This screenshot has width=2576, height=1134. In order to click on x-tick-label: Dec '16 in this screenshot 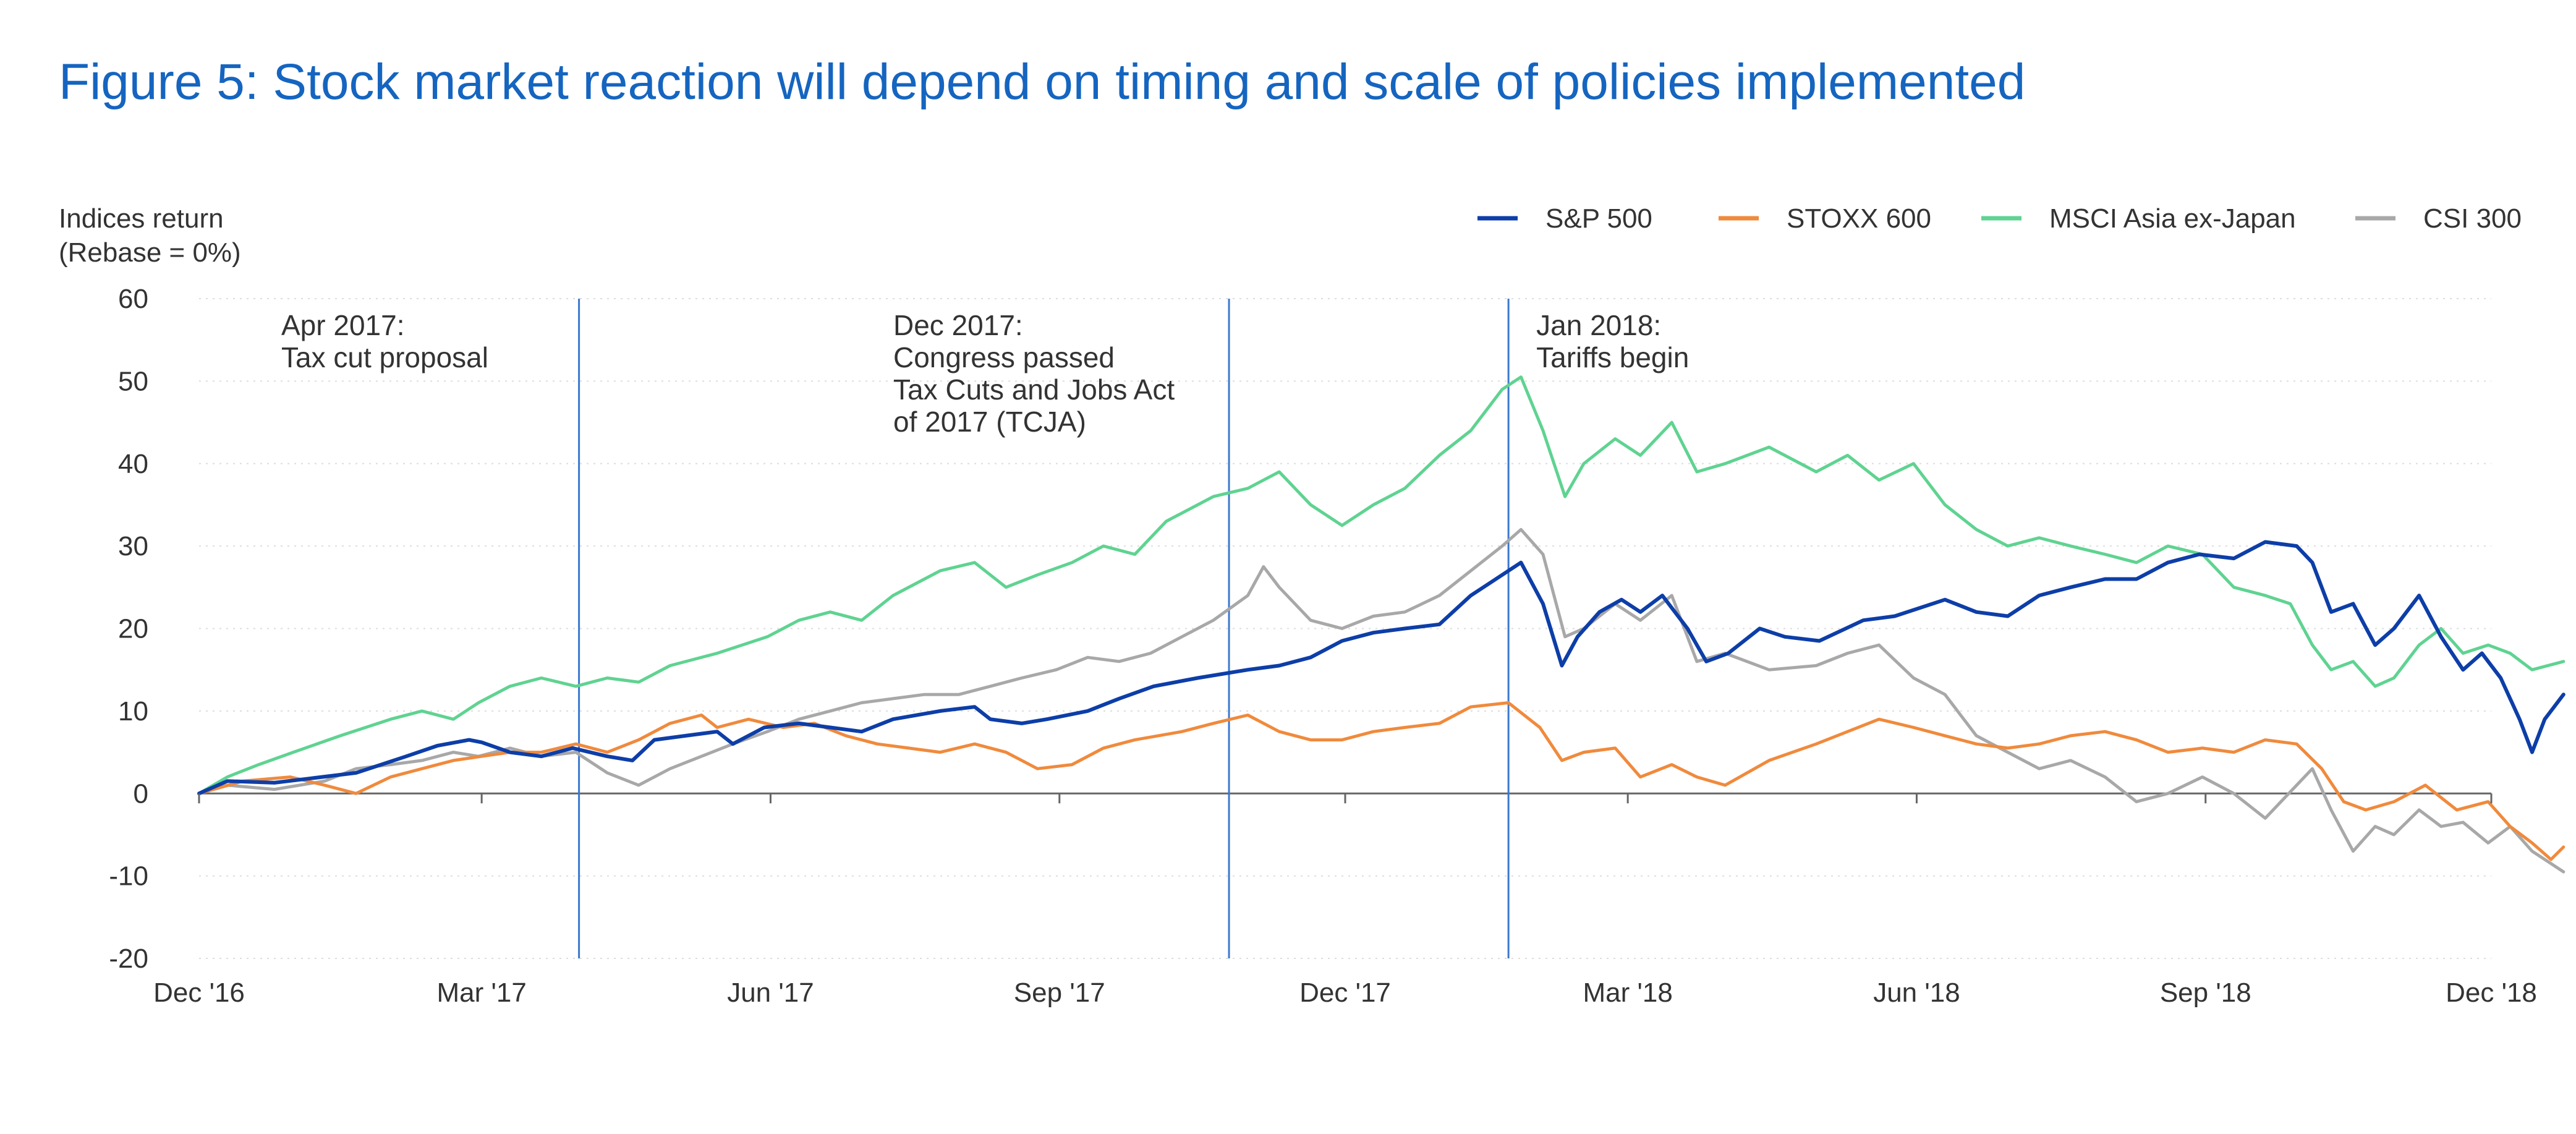, I will do `click(199, 993)`.